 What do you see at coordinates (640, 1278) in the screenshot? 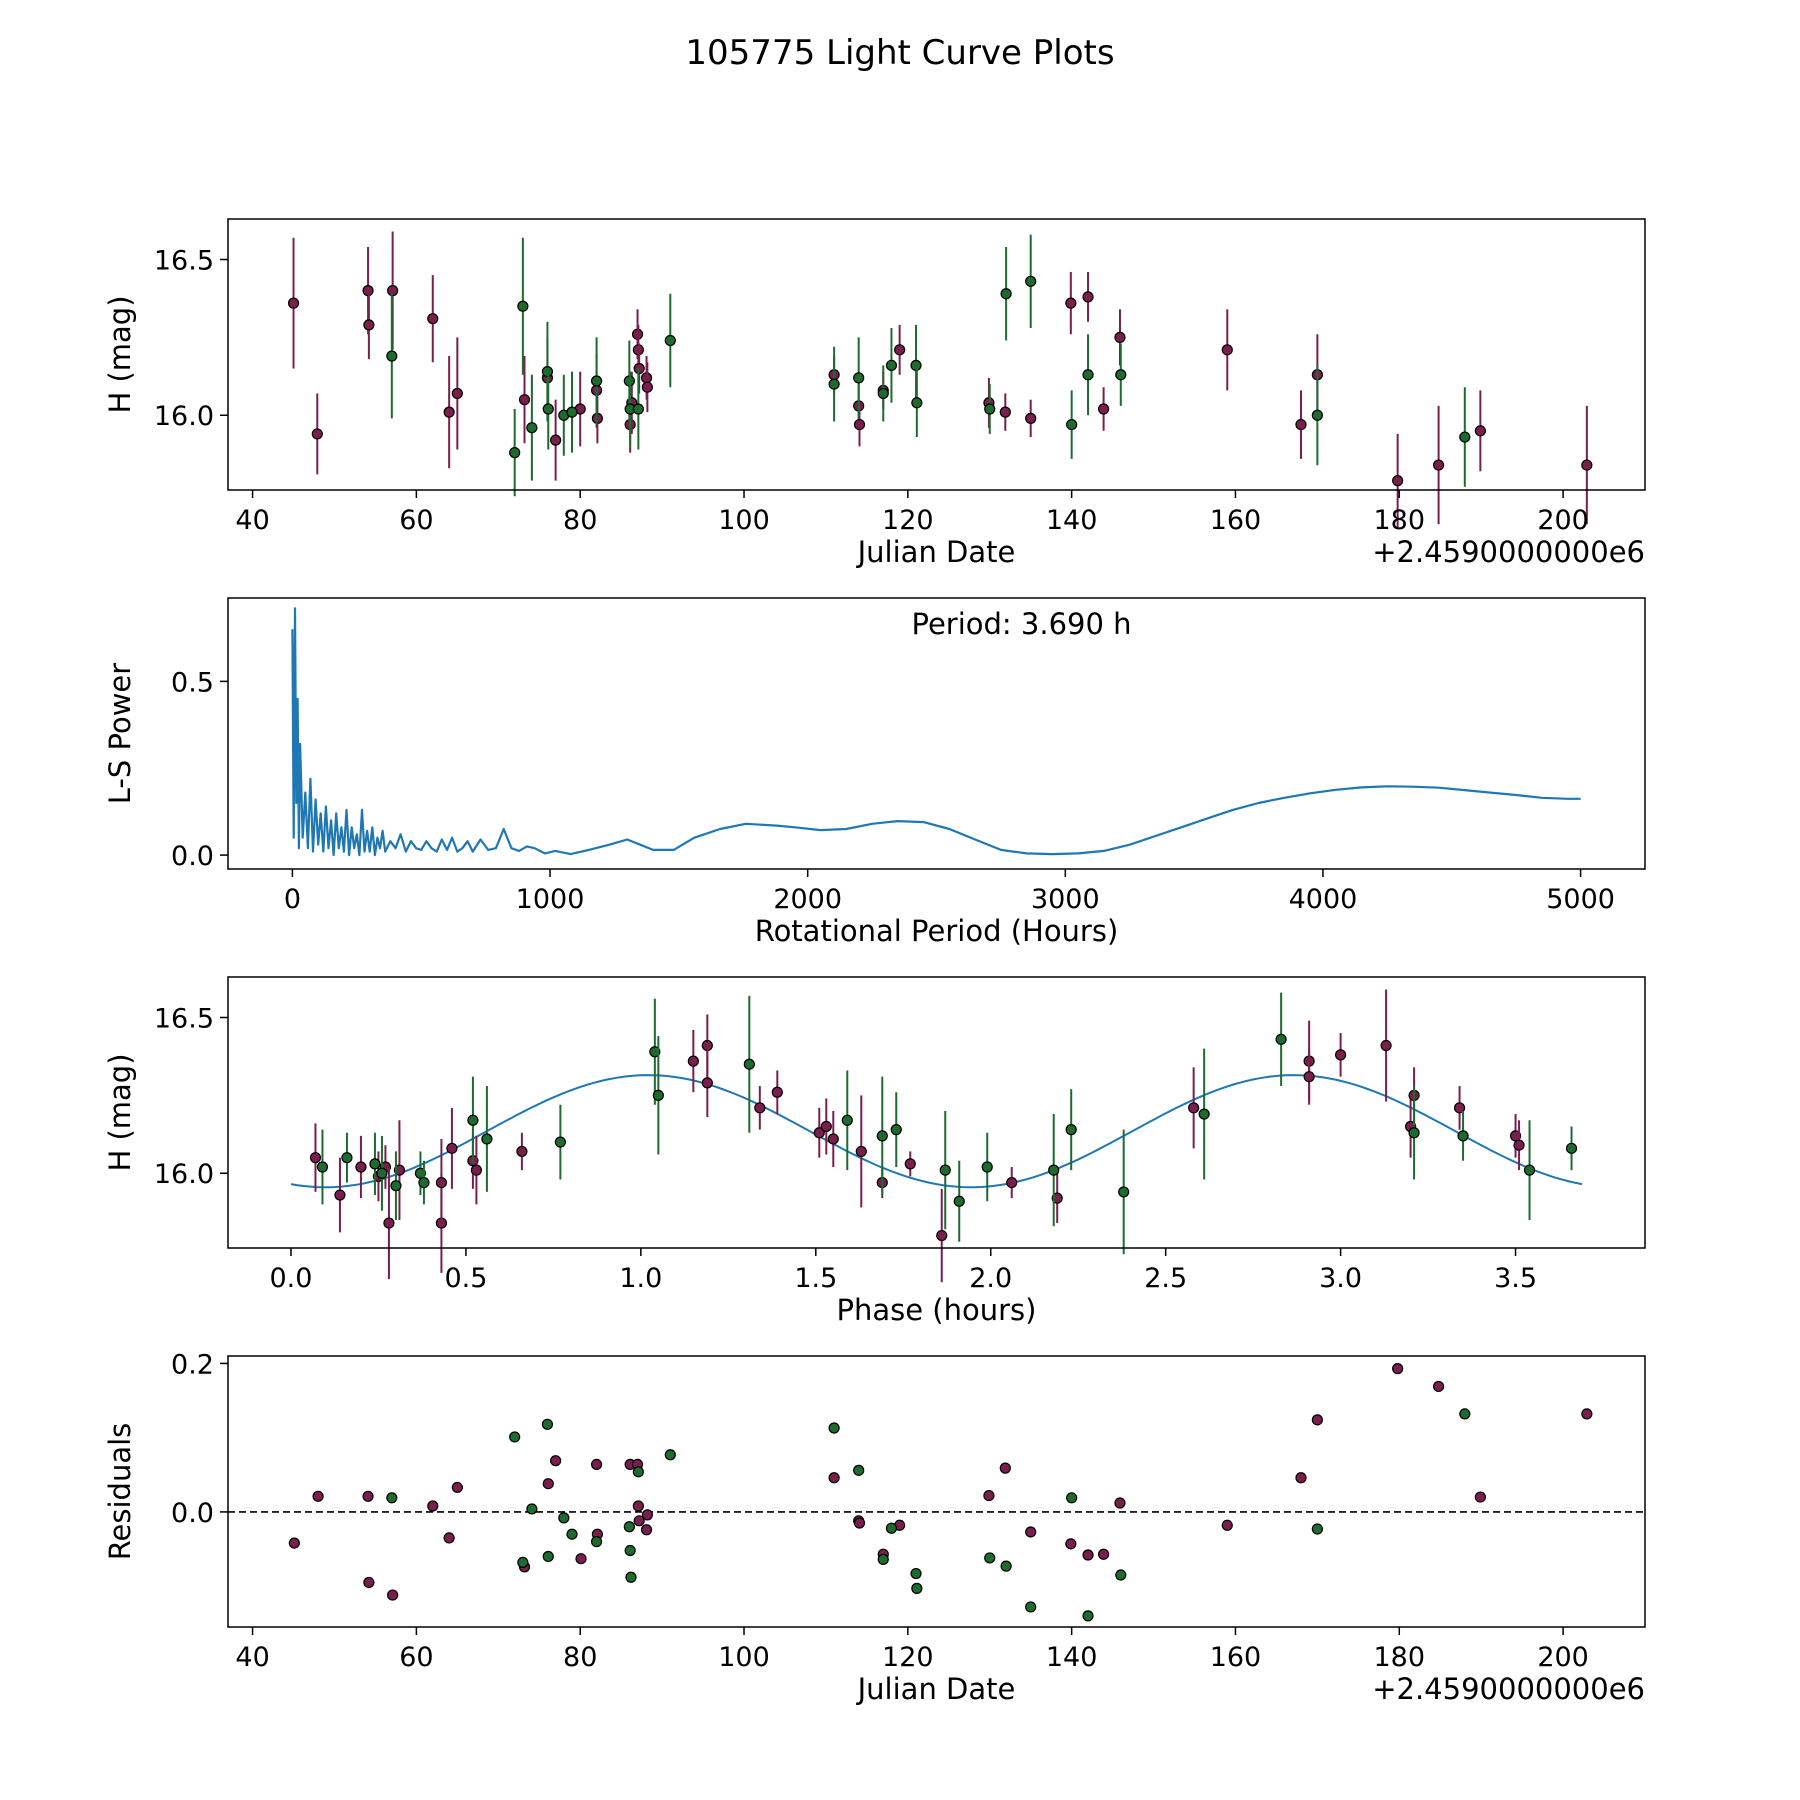
I see `x-tick-label: 1.0` at bounding box center [640, 1278].